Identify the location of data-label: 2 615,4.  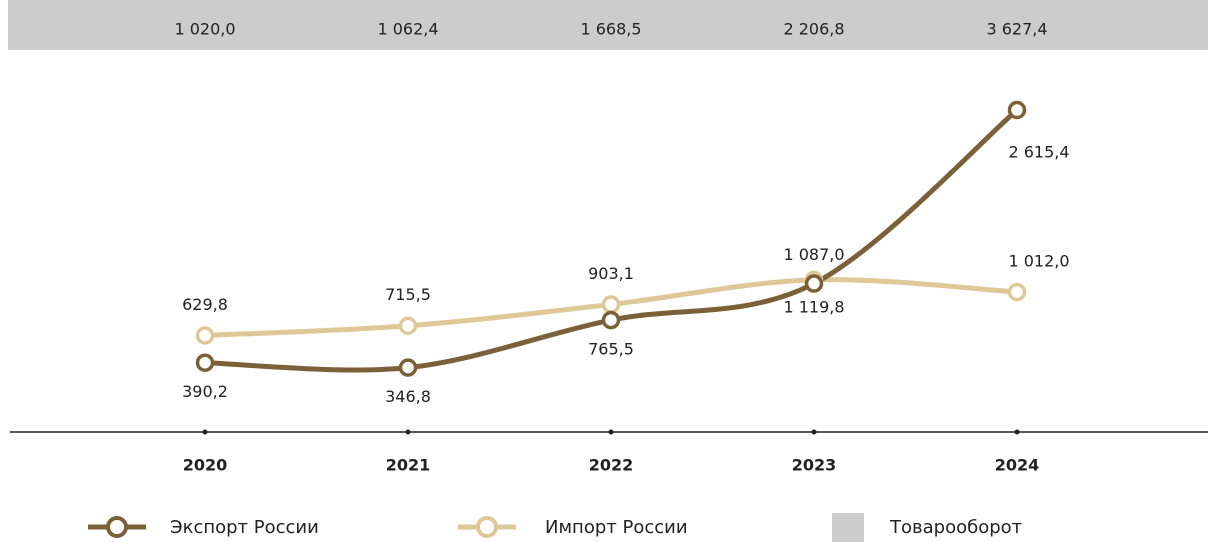
(1038, 152).